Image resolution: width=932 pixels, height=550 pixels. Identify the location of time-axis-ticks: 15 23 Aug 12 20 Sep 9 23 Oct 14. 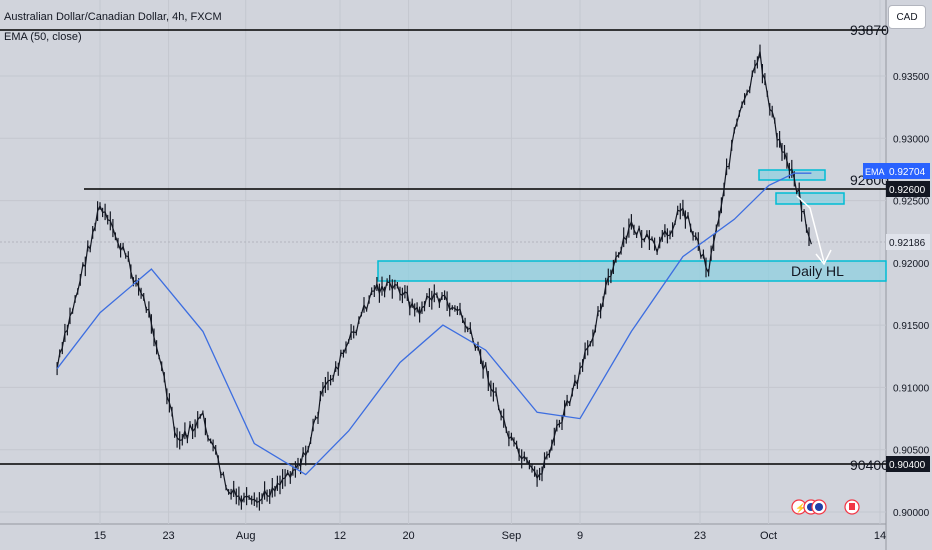
(490, 536).